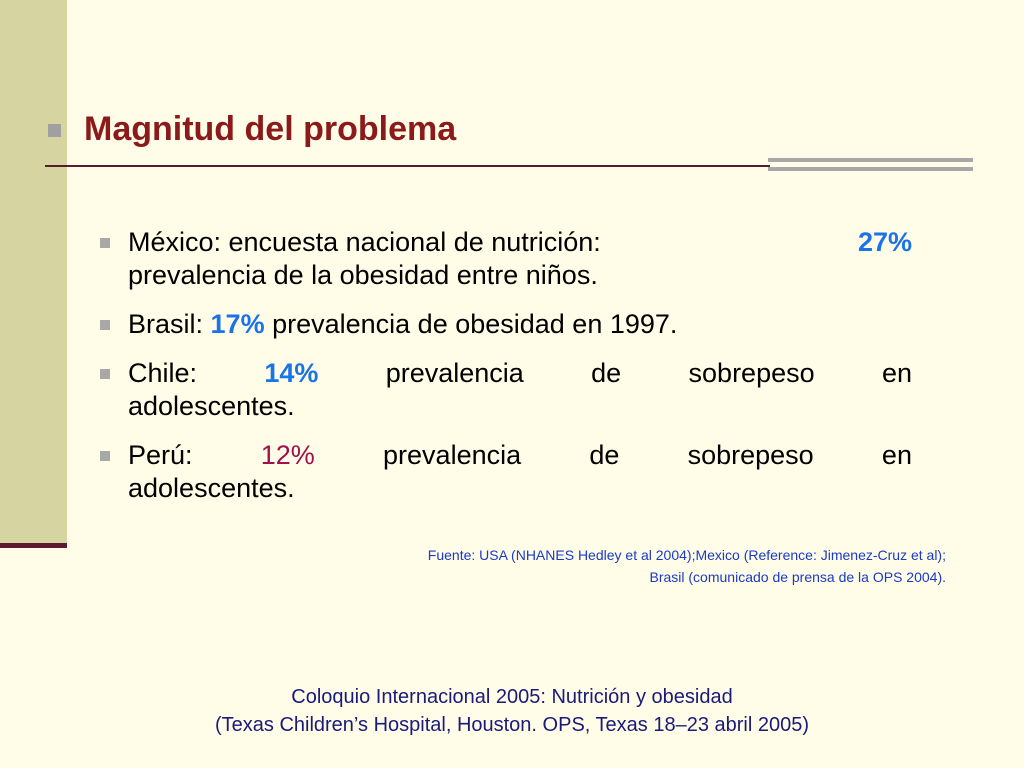 Image resolution: width=1024 pixels, height=768 pixels. Describe the element at coordinates (291, 373) in the screenshot. I see `chile-percentage: 14%` at that location.